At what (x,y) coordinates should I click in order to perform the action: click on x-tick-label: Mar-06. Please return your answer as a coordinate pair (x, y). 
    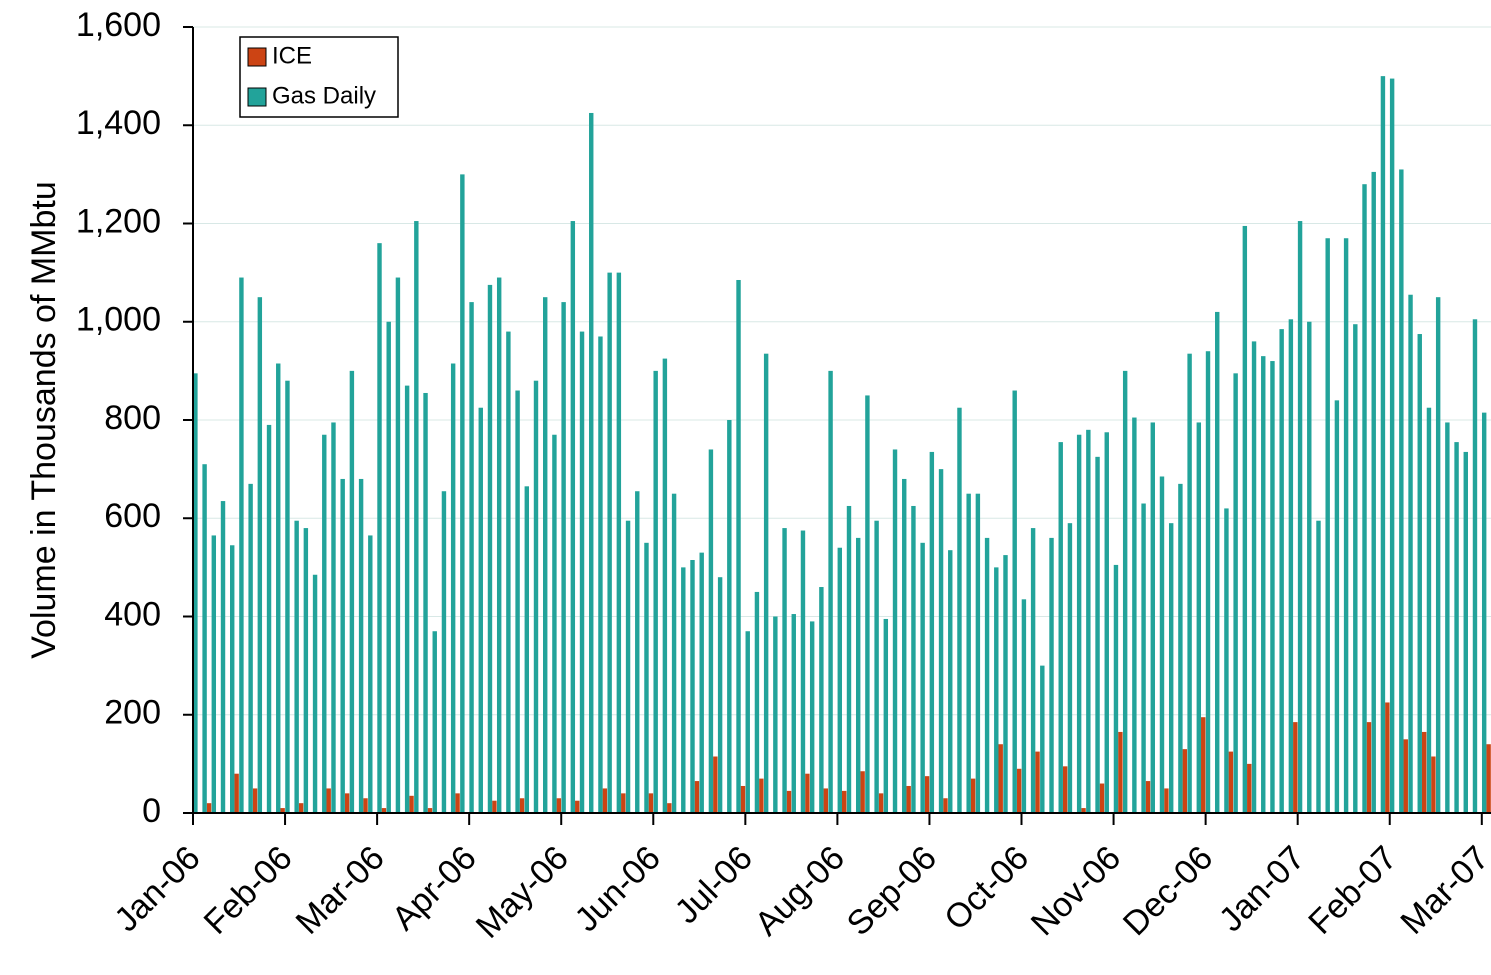
    Looking at the image, I should click on (340, 890).